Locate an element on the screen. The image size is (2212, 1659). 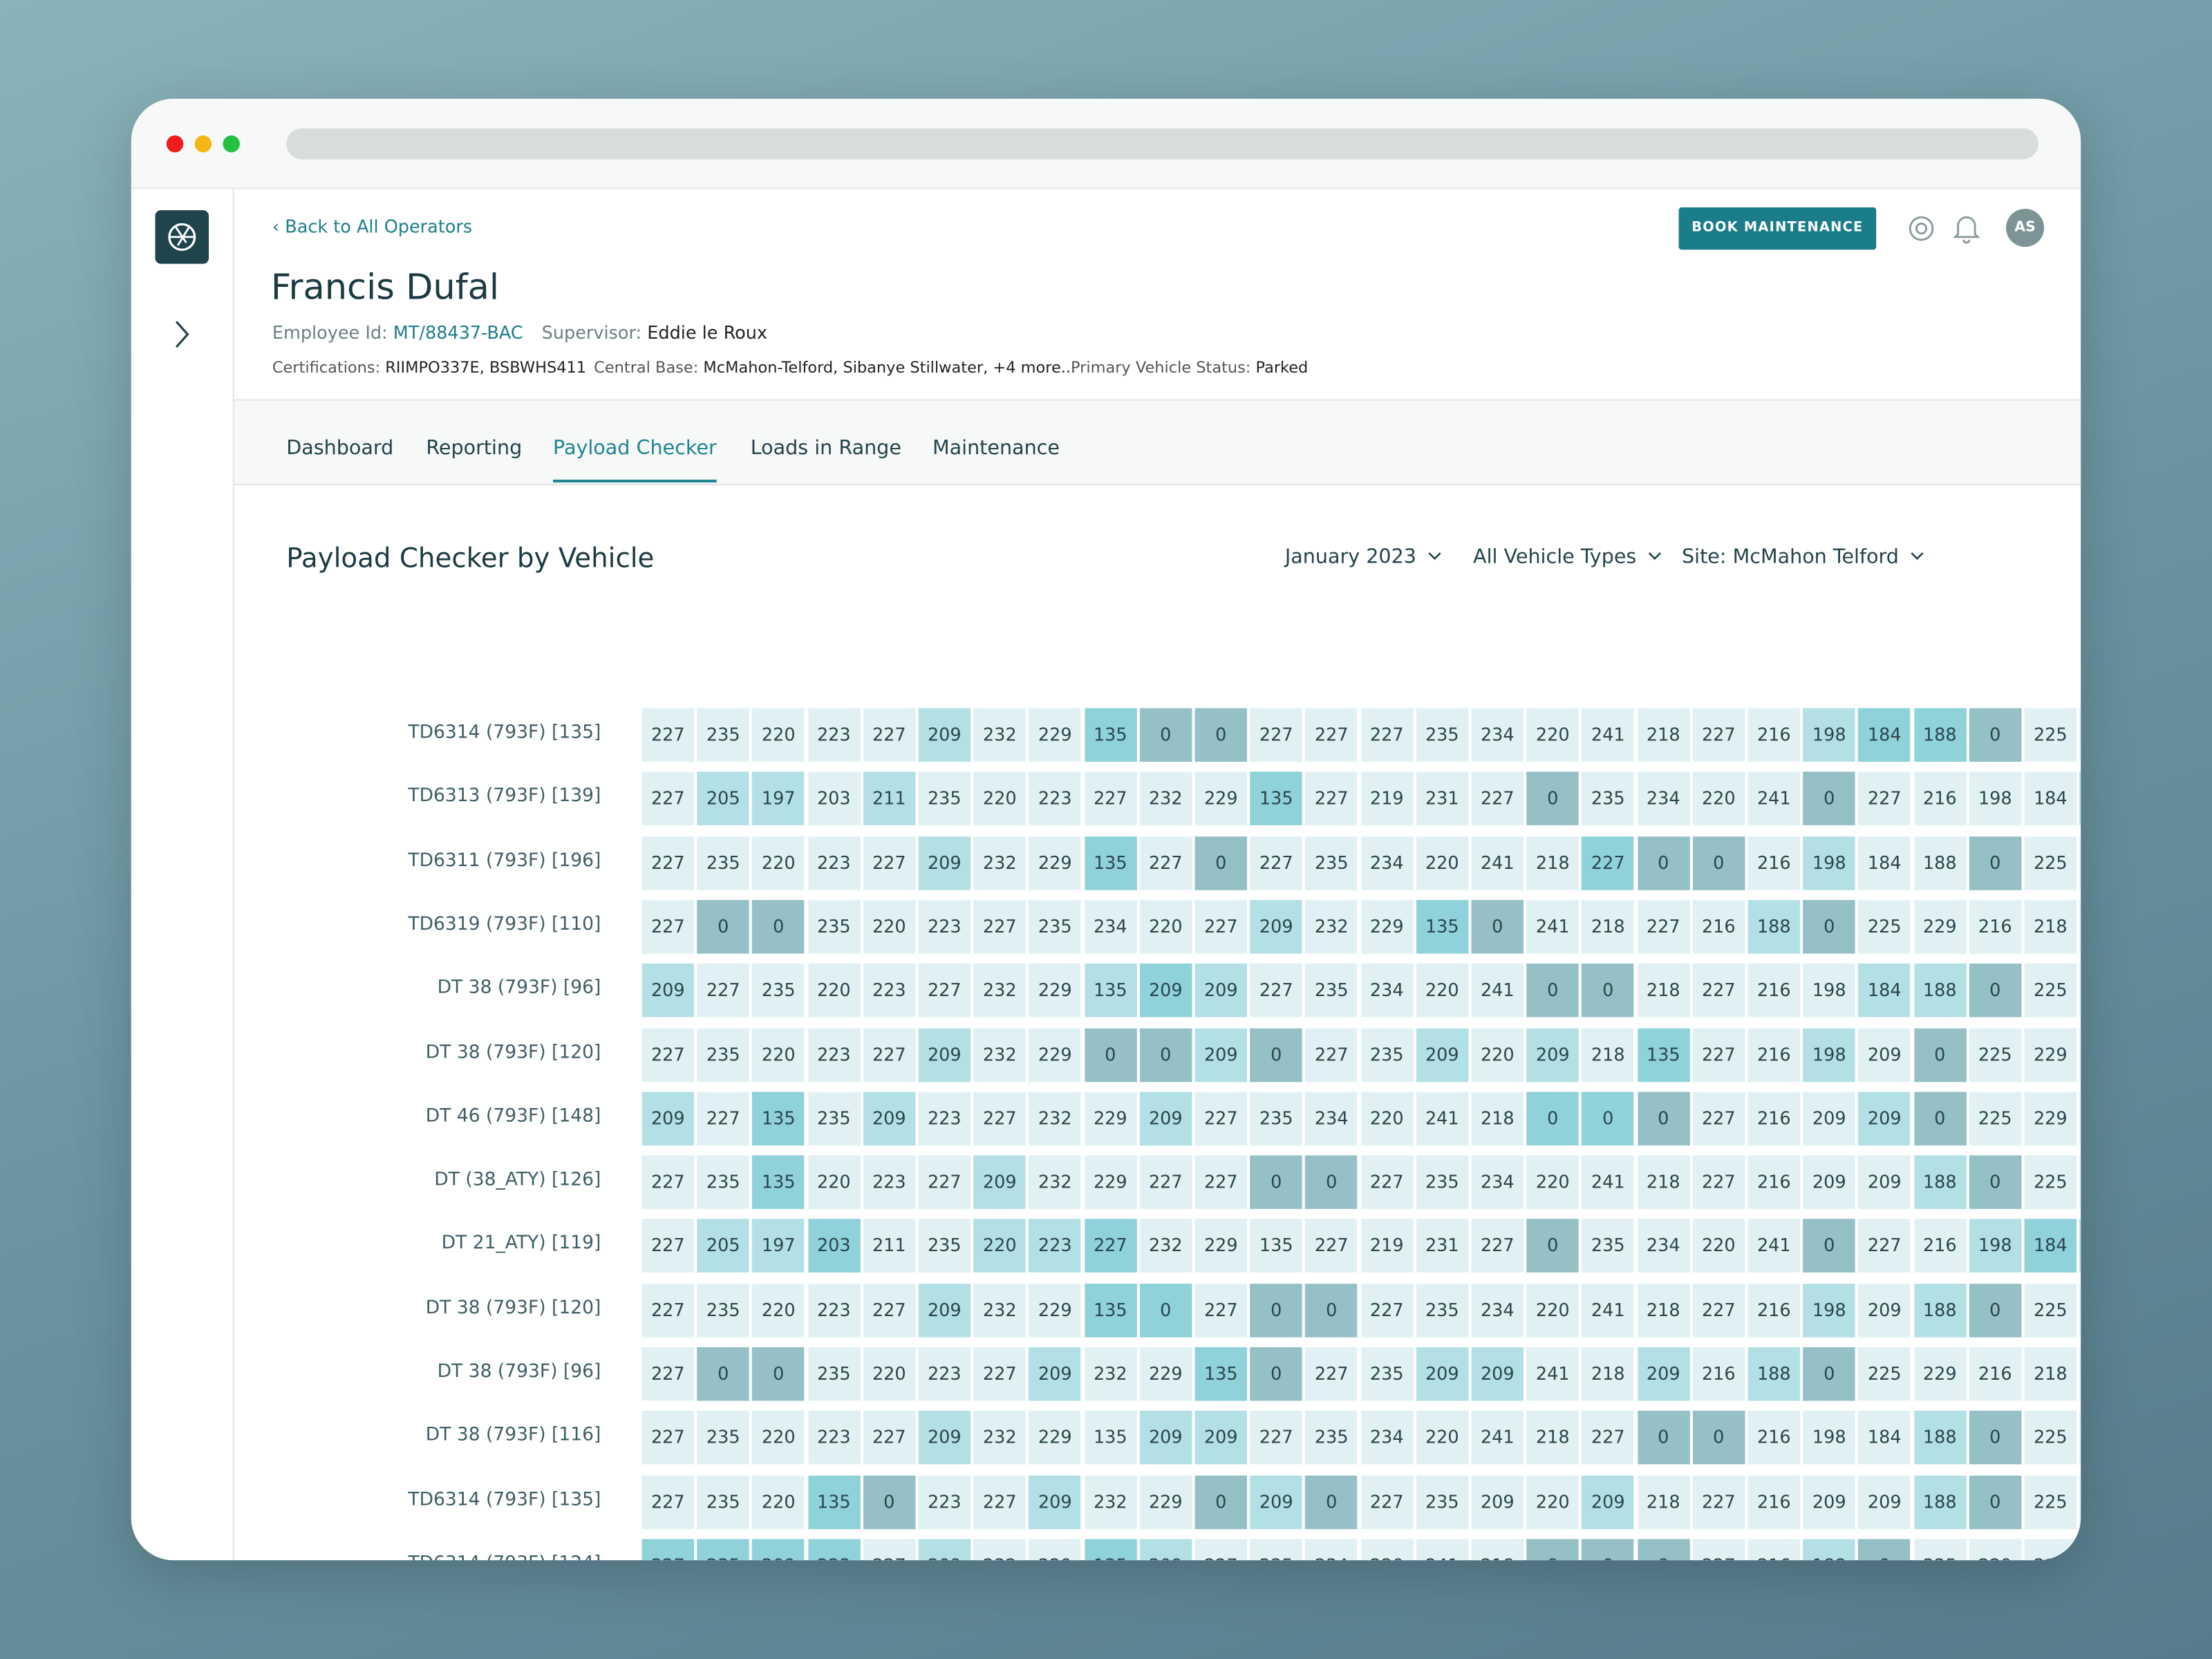
filter-dropdown: January 2023 is located at coordinates (1365, 557).